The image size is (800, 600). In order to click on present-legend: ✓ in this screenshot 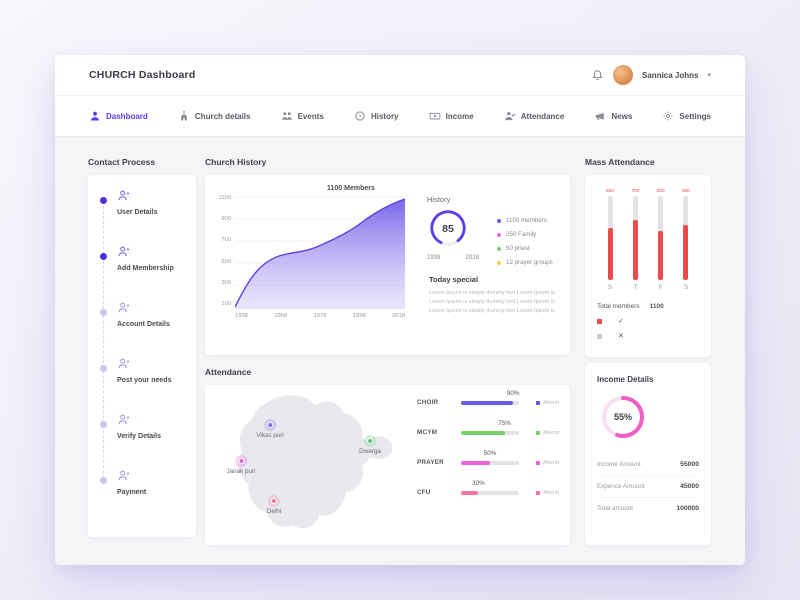, I will do `click(648, 321)`.